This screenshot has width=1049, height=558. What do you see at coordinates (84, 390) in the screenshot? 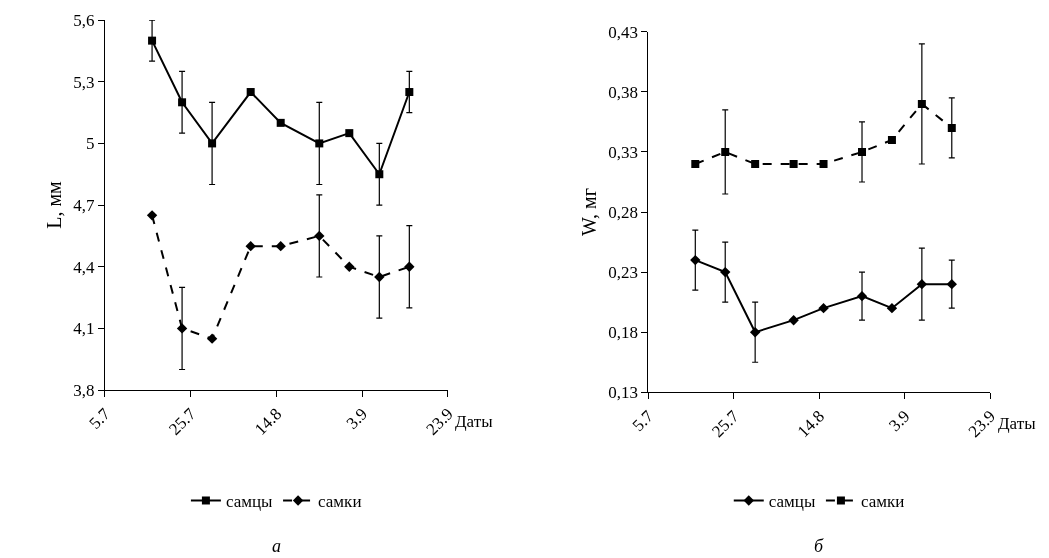
I see `y-tick-label: 3,8` at bounding box center [84, 390].